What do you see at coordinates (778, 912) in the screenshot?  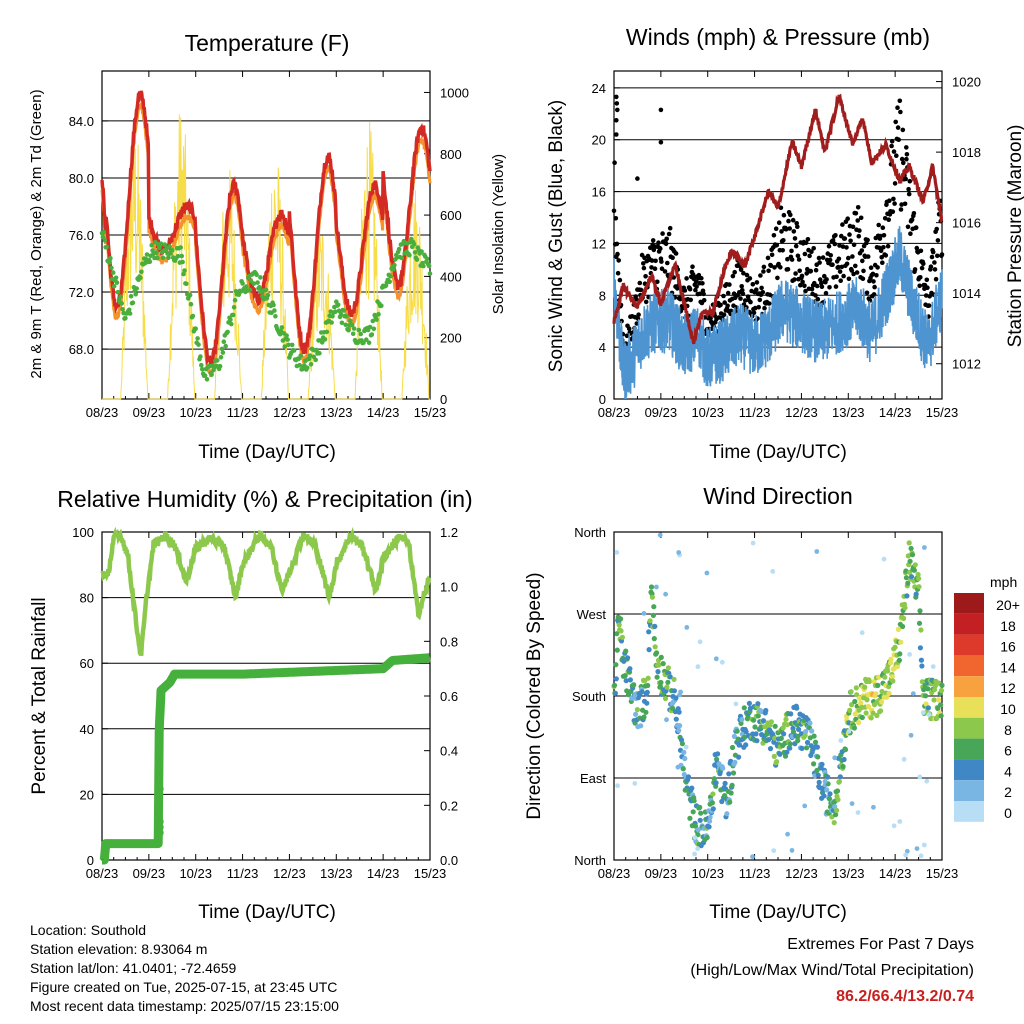 I see `direction-xlabel: Time (Day/UTC)` at bounding box center [778, 912].